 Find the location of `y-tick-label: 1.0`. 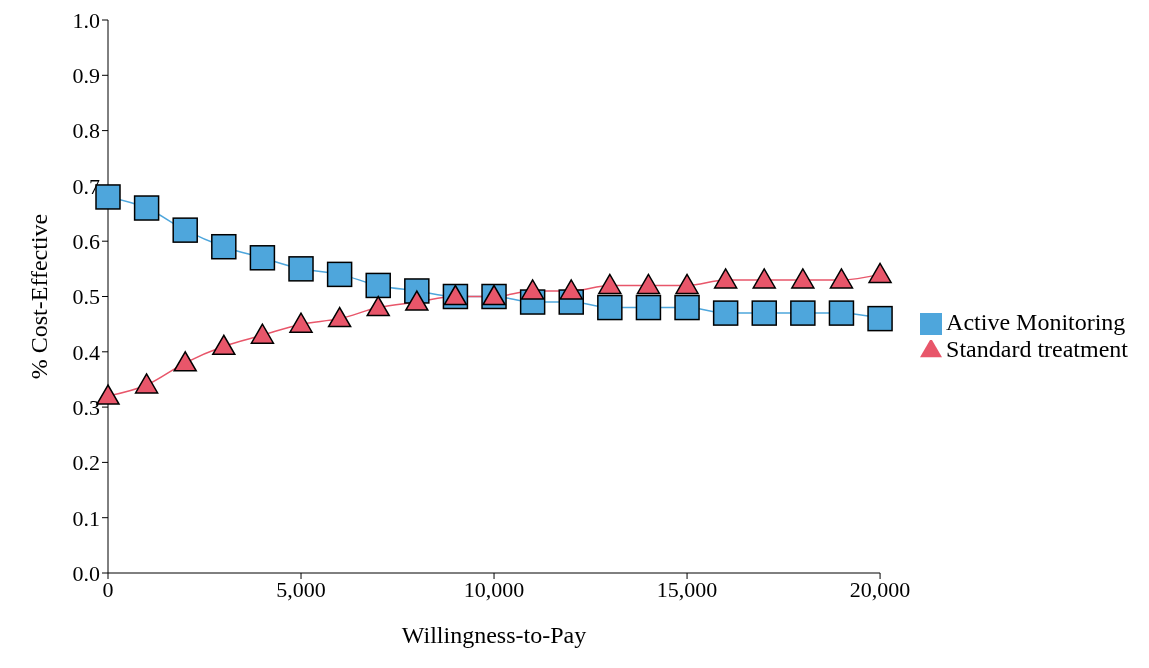

y-tick-label: 1.0 is located at coordinates (86, 20).